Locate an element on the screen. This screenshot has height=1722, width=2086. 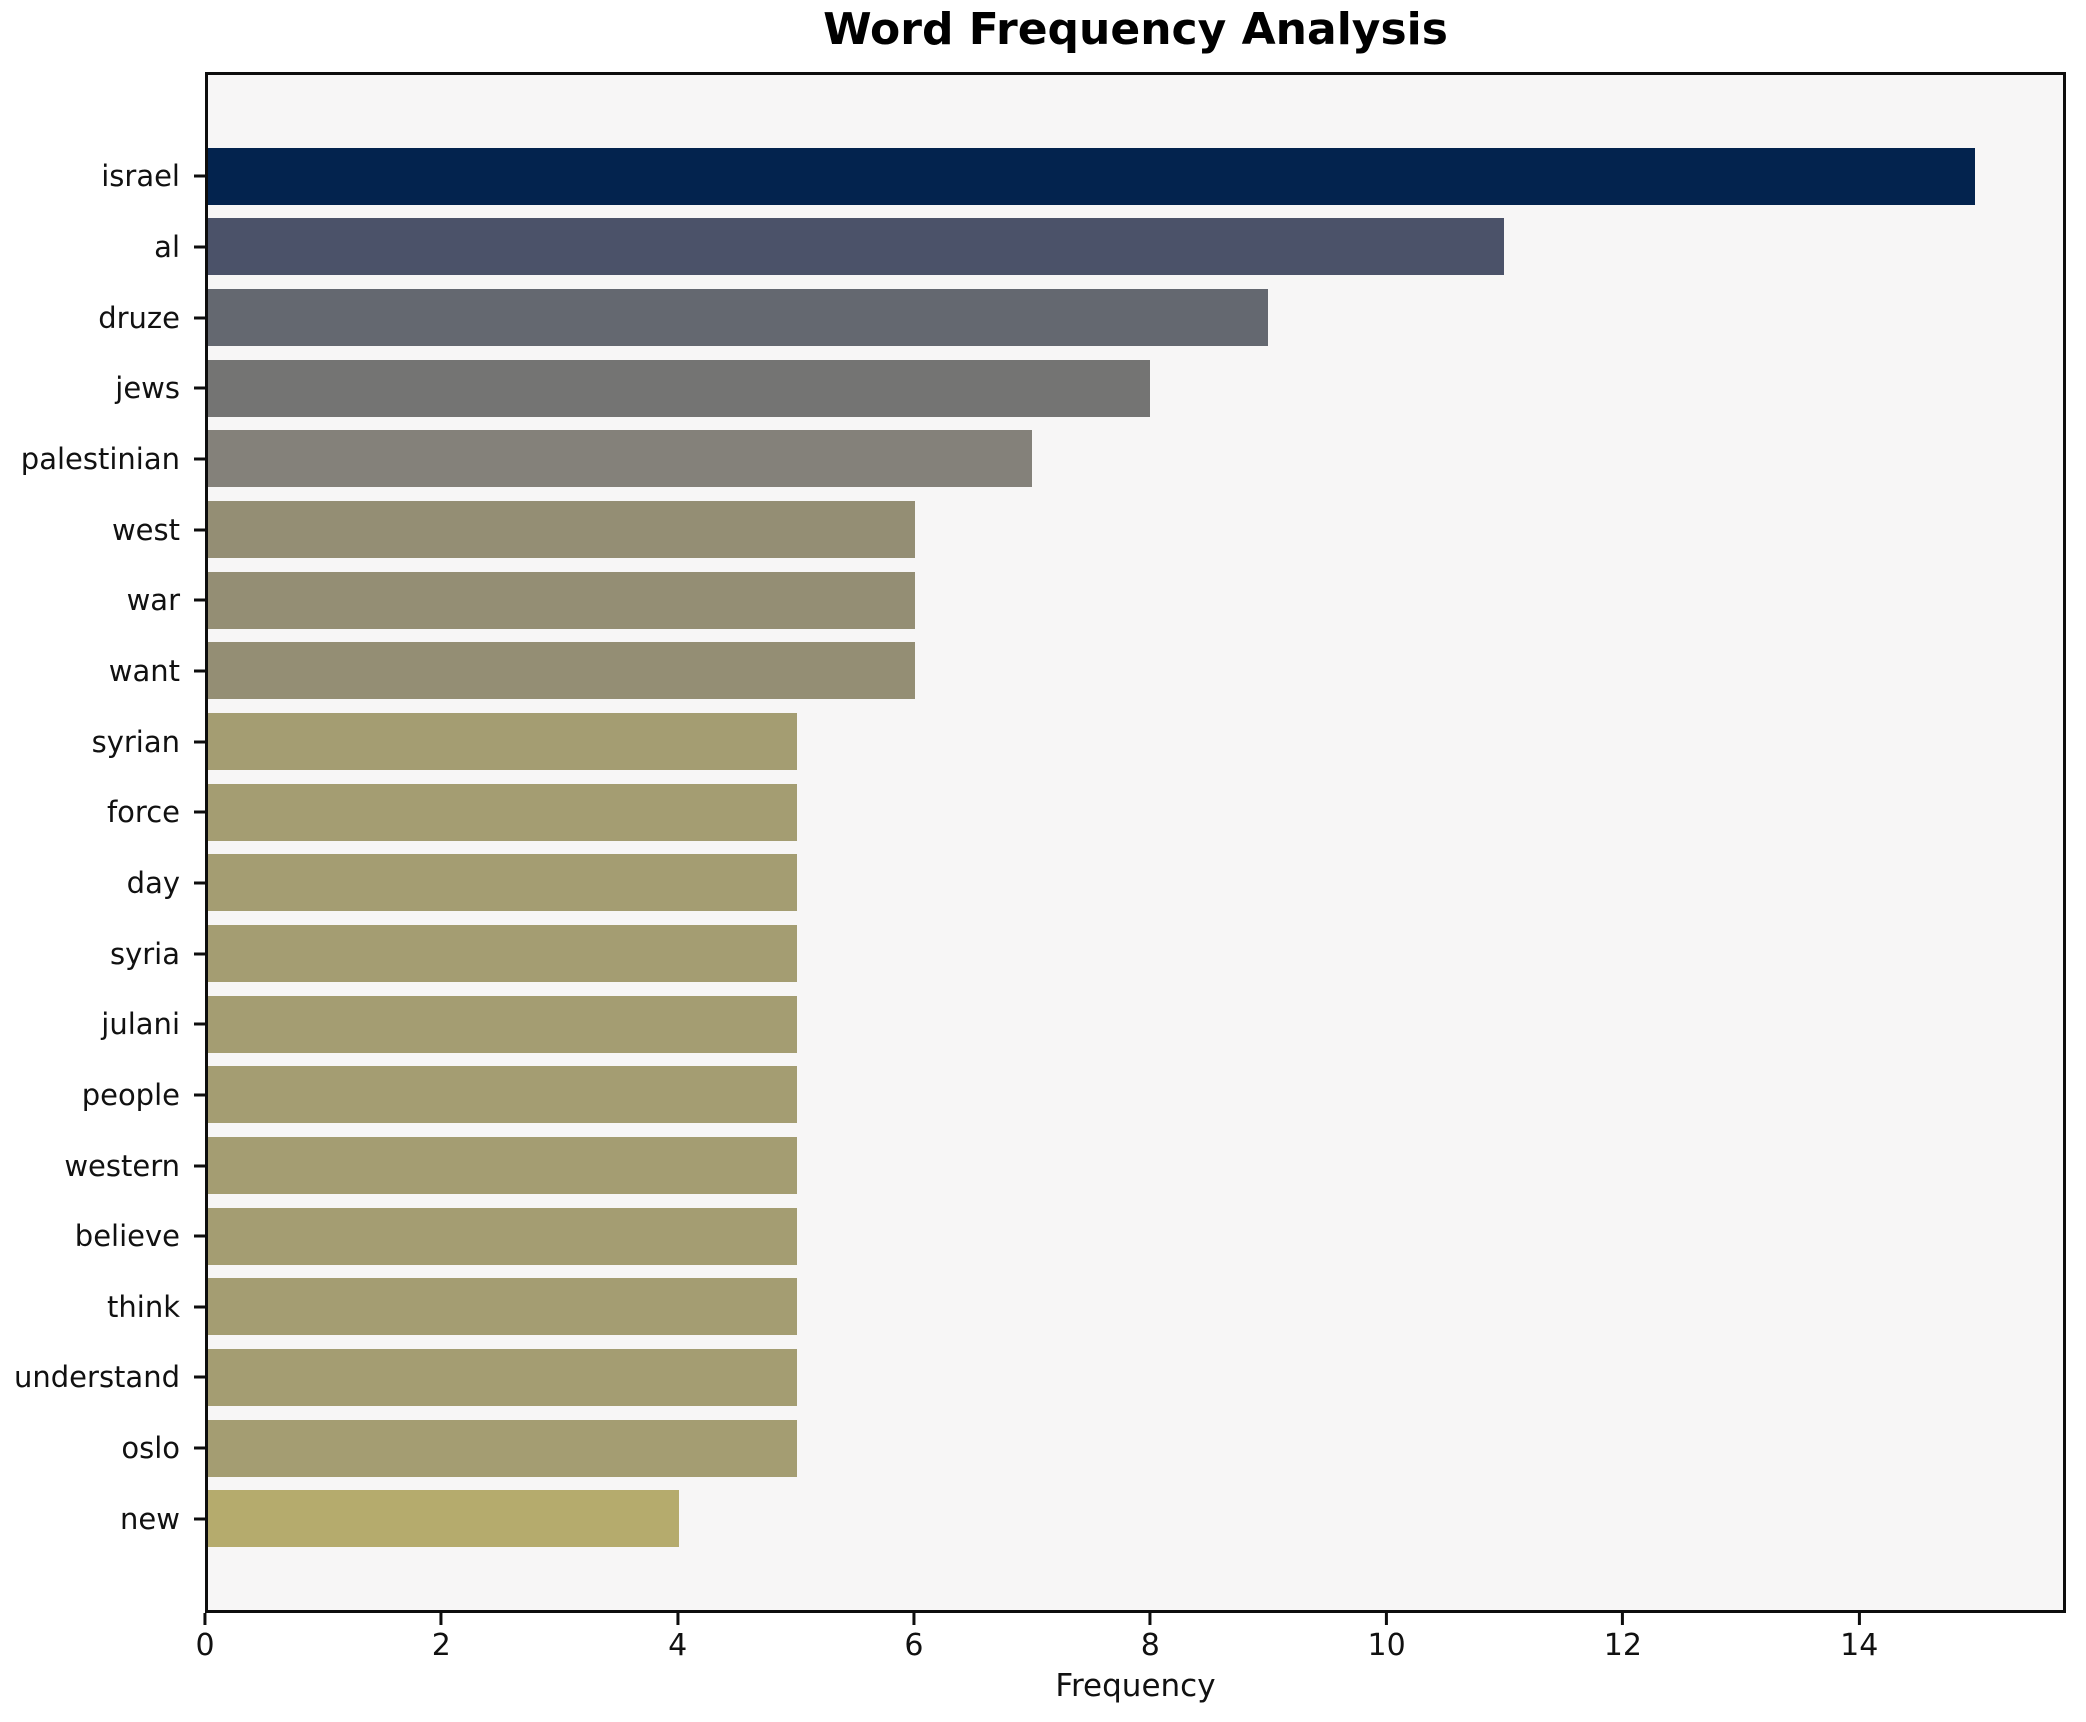
y-tick-label: want is located at coordinates (144, 670).